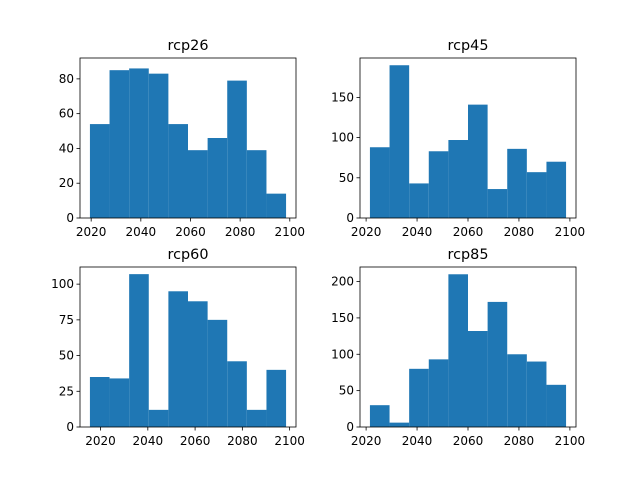 This screenshot has height=480, width=640. I want to click on y-tick-label: 80, so click(66, 79).